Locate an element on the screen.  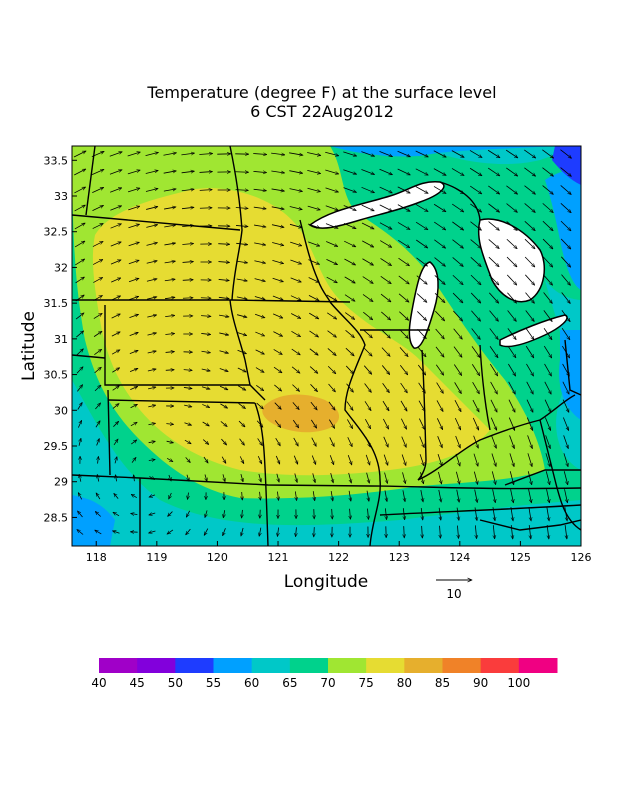
lake-erie is located at coordinates (533, 331).